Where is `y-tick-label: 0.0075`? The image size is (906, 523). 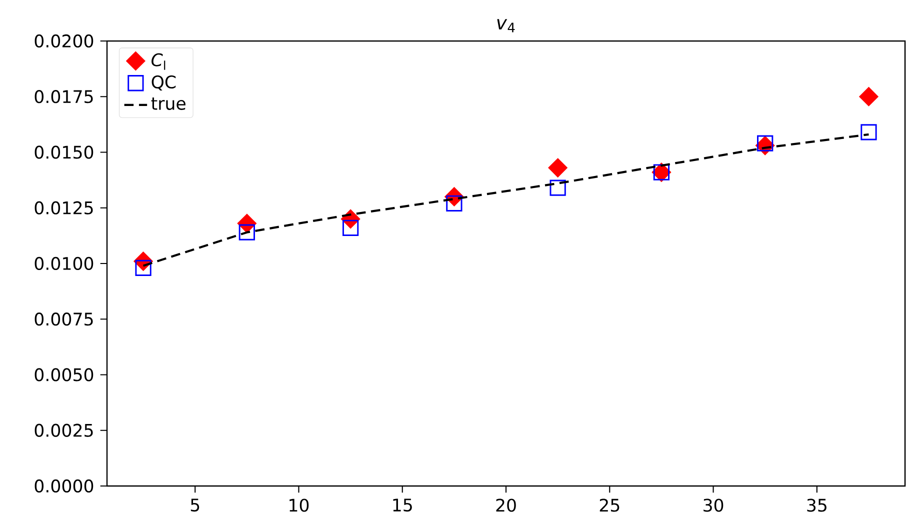
y-tick-label: 0.0075 is located at coordinates (63, 319).